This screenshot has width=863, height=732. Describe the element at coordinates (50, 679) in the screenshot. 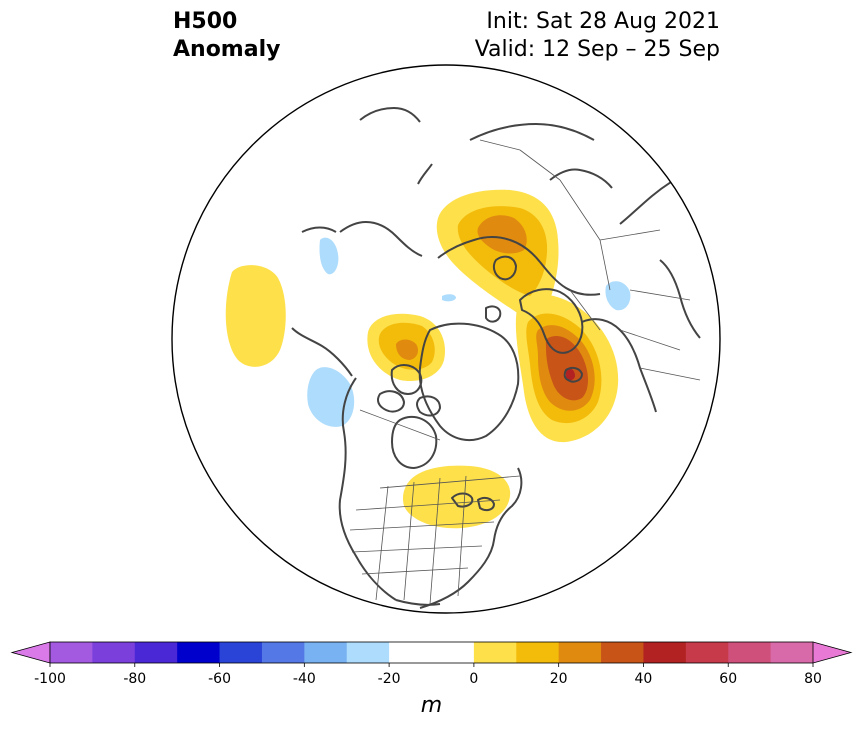

I see `colorbar-tick-label: -100` at that location.